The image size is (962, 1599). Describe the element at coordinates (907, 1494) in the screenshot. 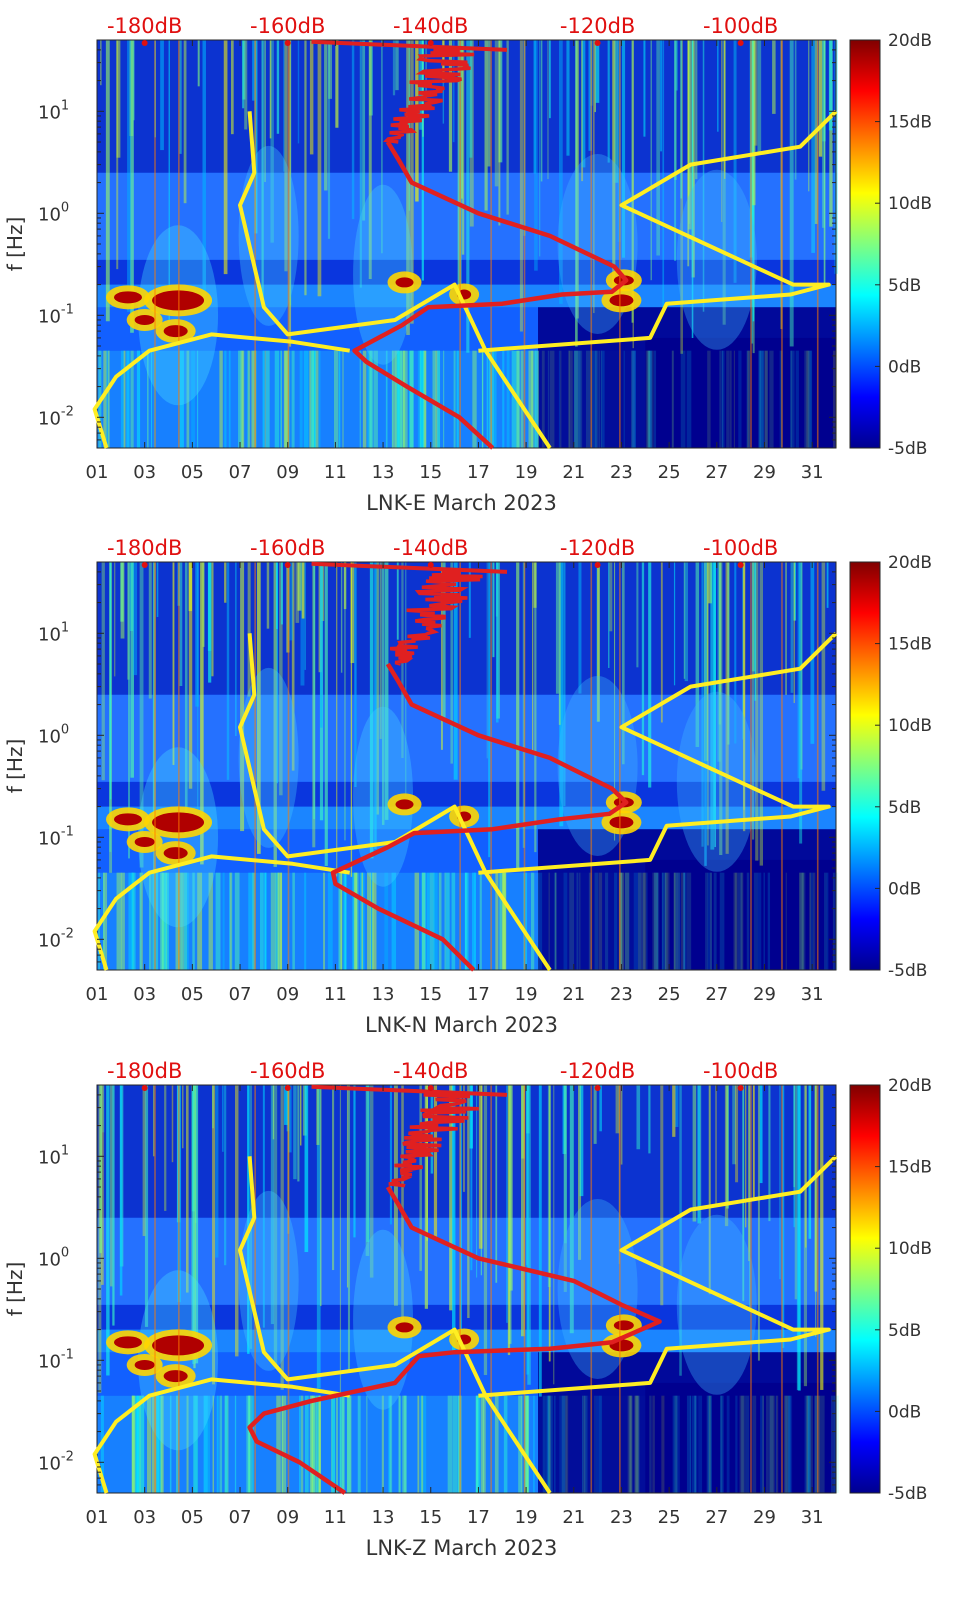

I see `colorbar-tick-label: -5dB` at that location.